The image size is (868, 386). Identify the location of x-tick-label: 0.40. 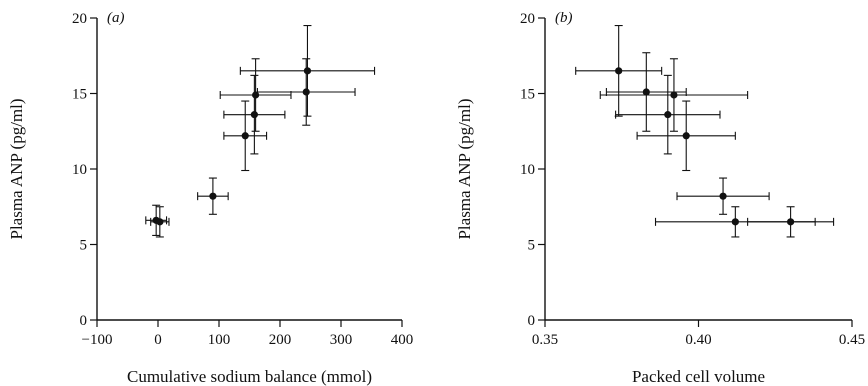
(698, 340).